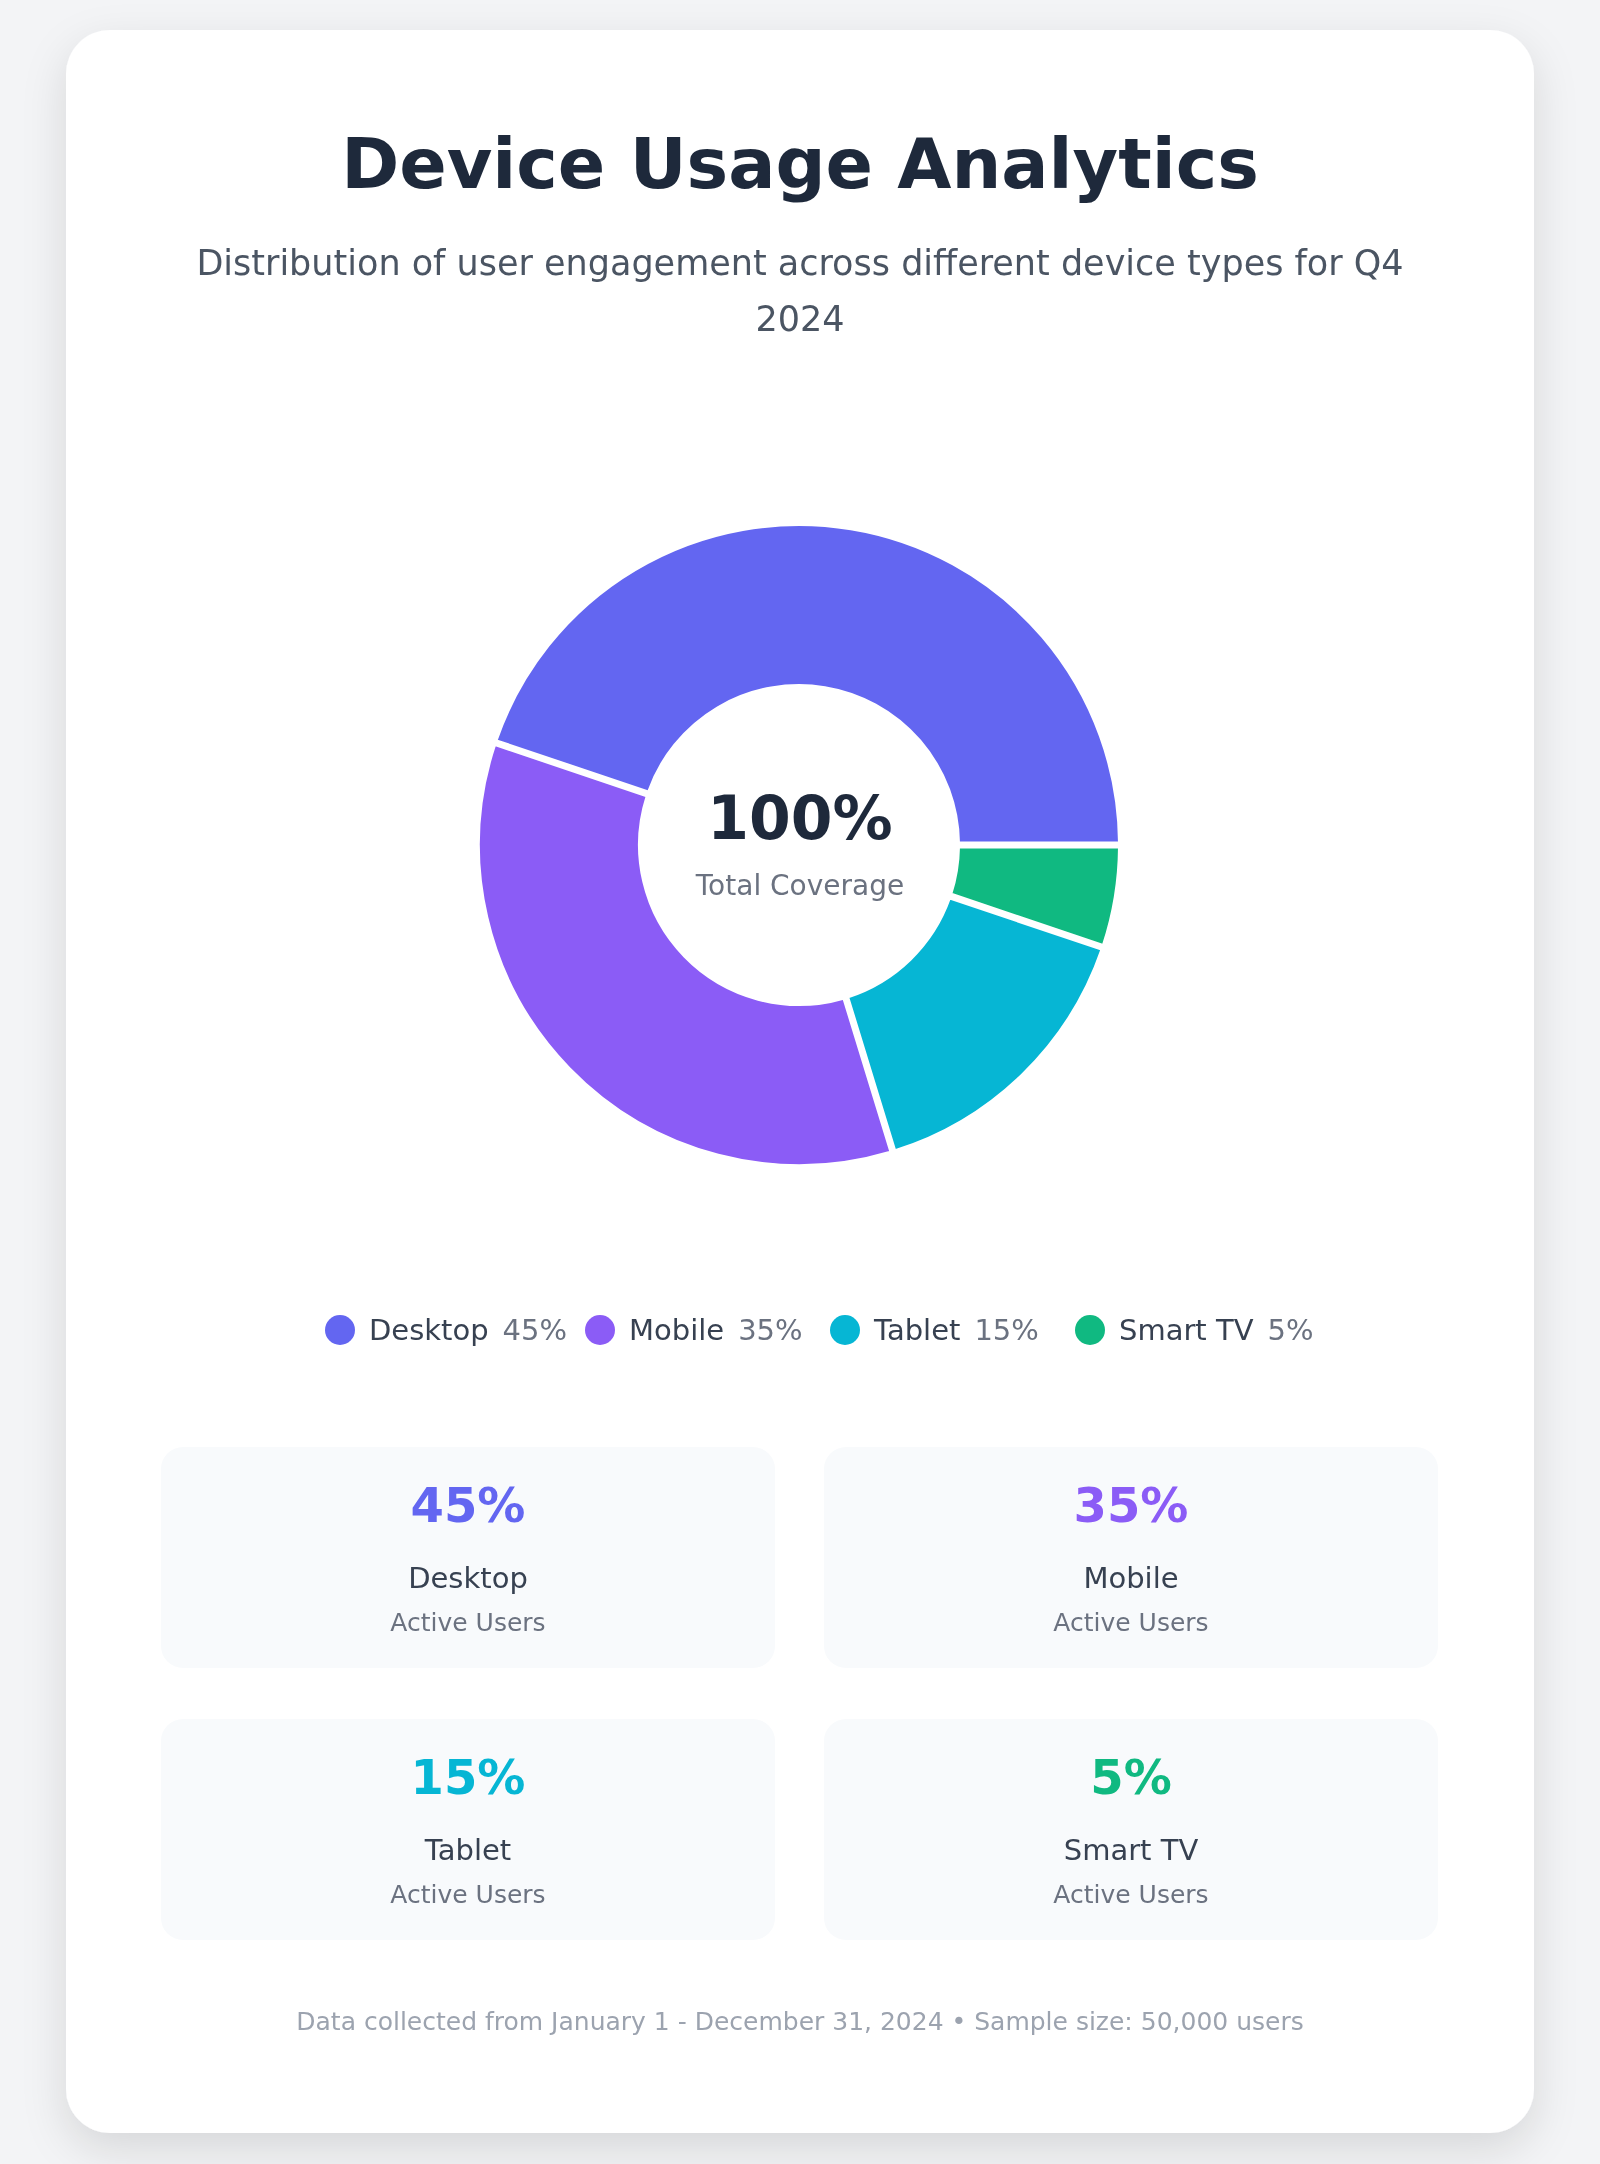  I want to click on text: 35%, so click(1131, 1505).